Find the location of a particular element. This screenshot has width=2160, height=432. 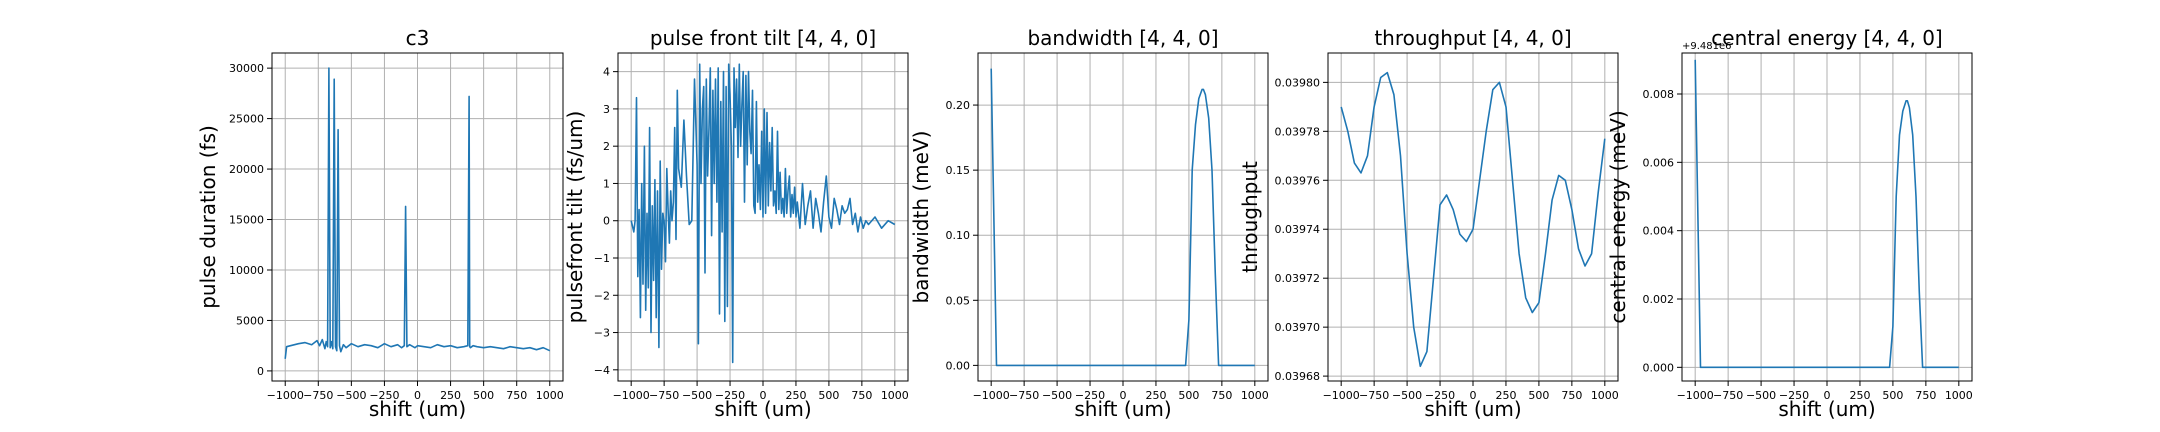

y-tick-label: 2 is located at coordinates (606, 146).